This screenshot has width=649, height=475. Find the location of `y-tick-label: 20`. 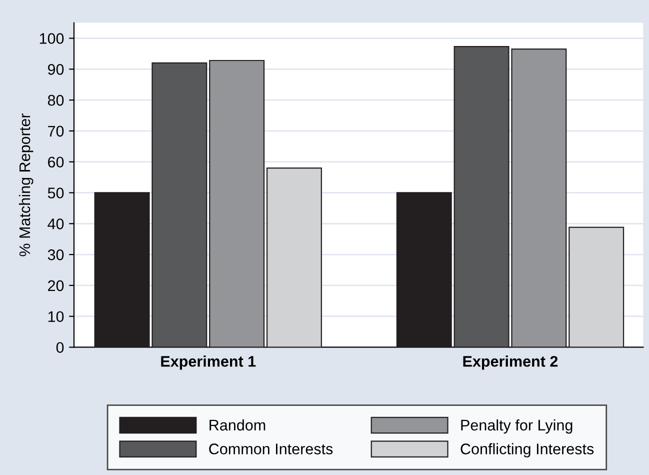

y-tick-label: 20 is located at coordinates (56, 286).